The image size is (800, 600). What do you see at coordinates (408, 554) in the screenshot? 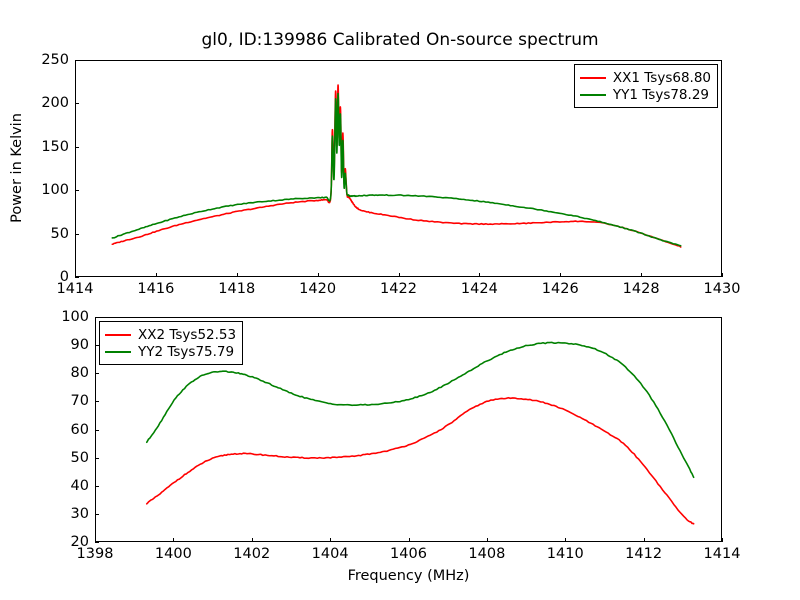
I see `x-tick-label: 1406` at bounding box center [408, 554].